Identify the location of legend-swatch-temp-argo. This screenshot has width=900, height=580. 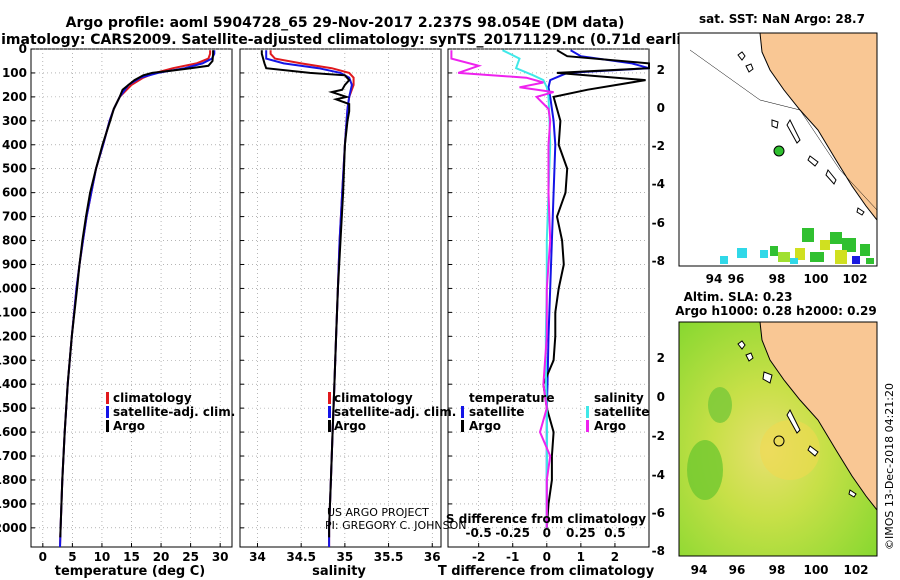
(462, 426).